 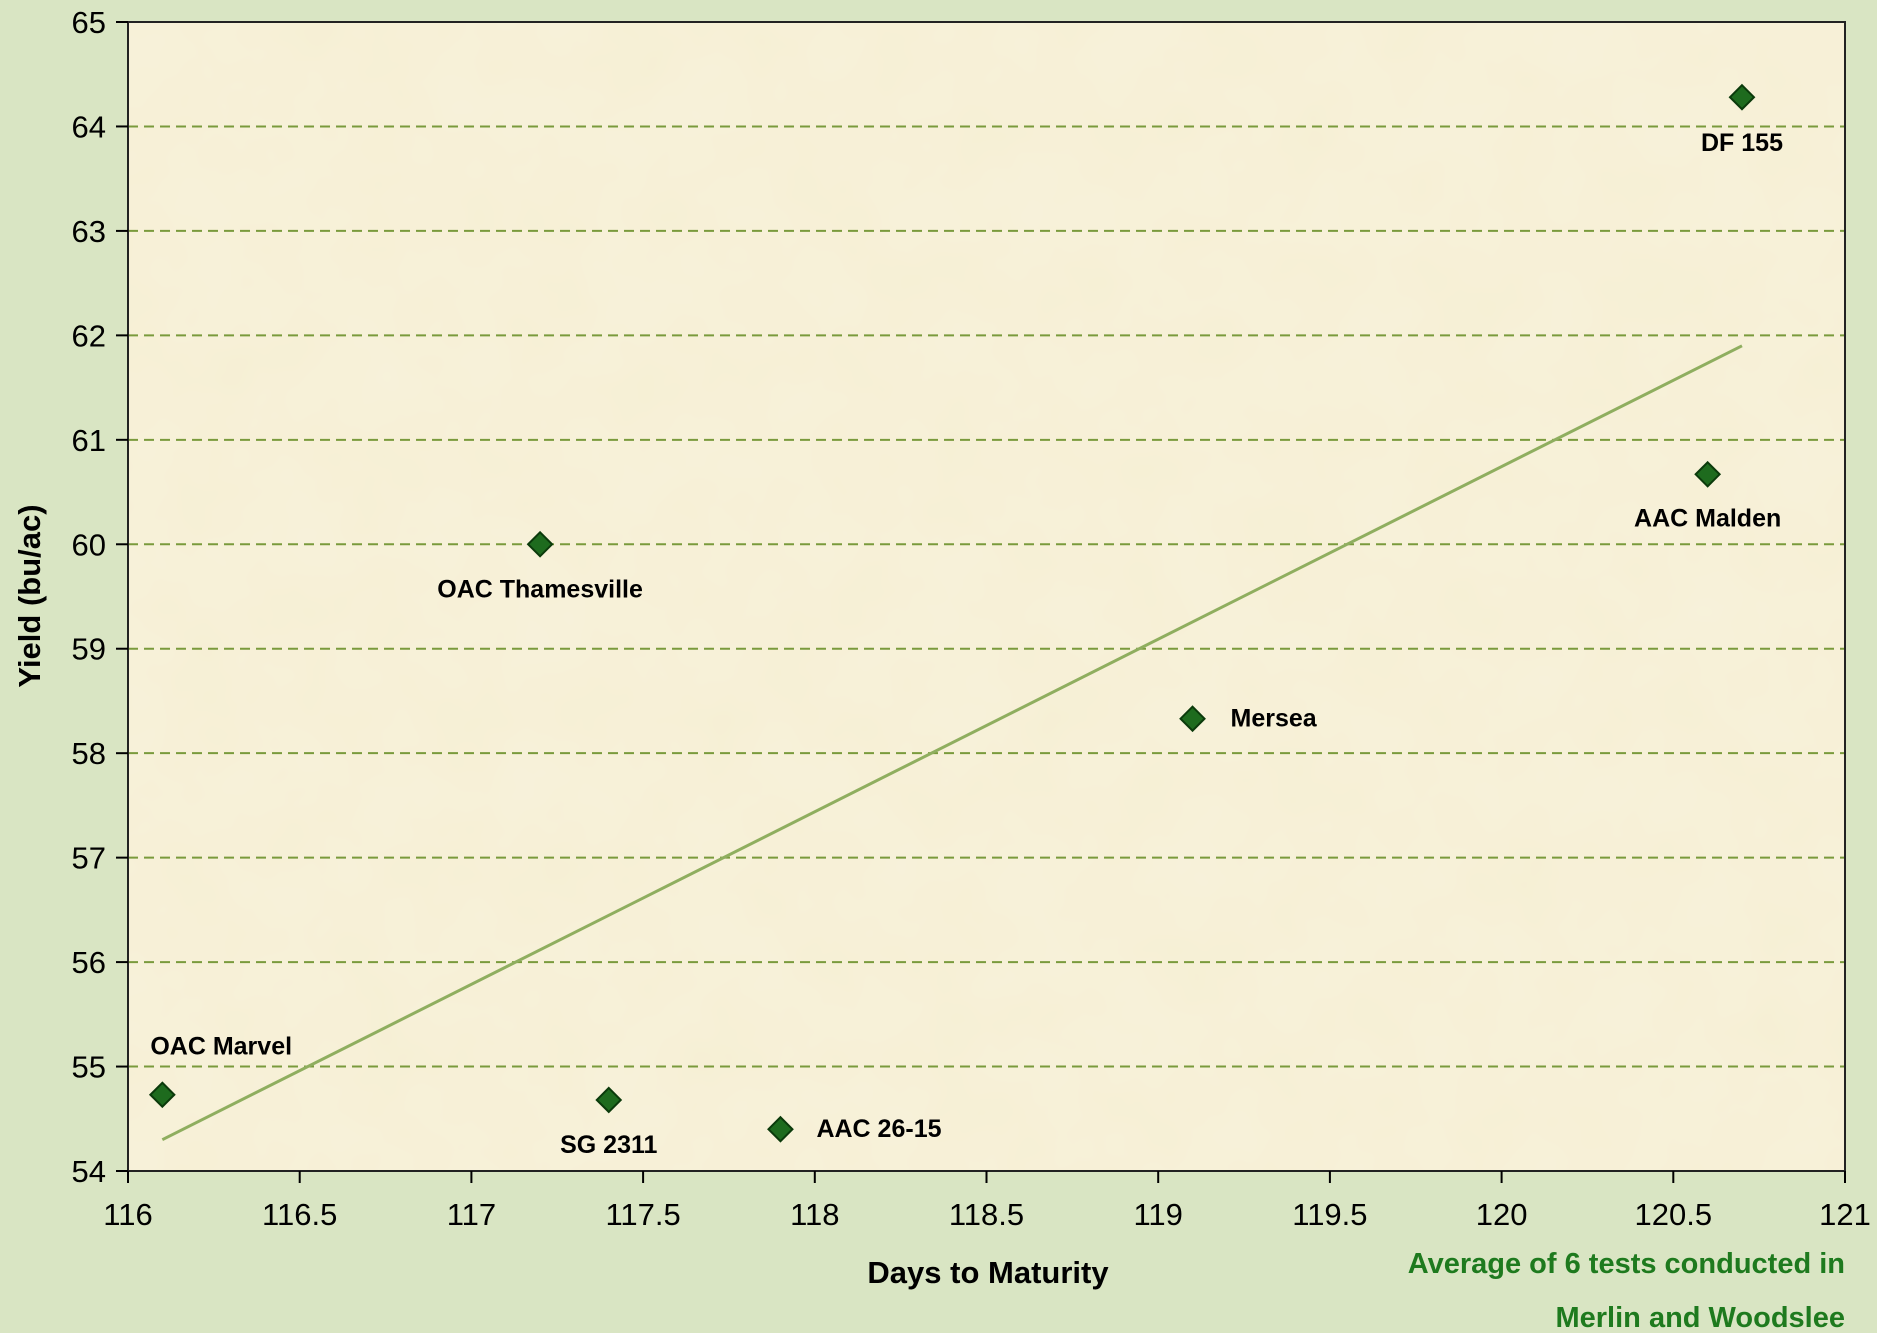 I want to click on x-tick-label: 118, so click(x=814, y=1214).